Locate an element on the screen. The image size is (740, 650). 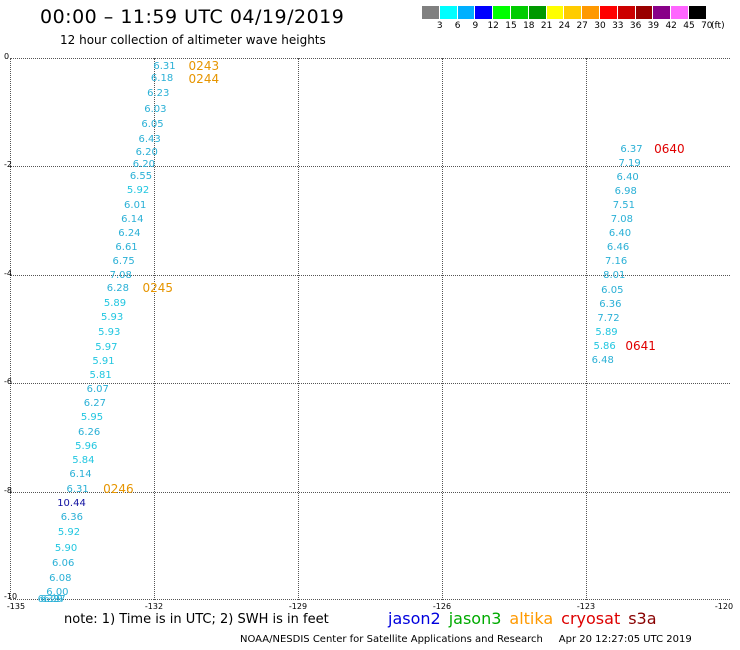
colorbar-label: 70 is located at coordinates (707, 26).